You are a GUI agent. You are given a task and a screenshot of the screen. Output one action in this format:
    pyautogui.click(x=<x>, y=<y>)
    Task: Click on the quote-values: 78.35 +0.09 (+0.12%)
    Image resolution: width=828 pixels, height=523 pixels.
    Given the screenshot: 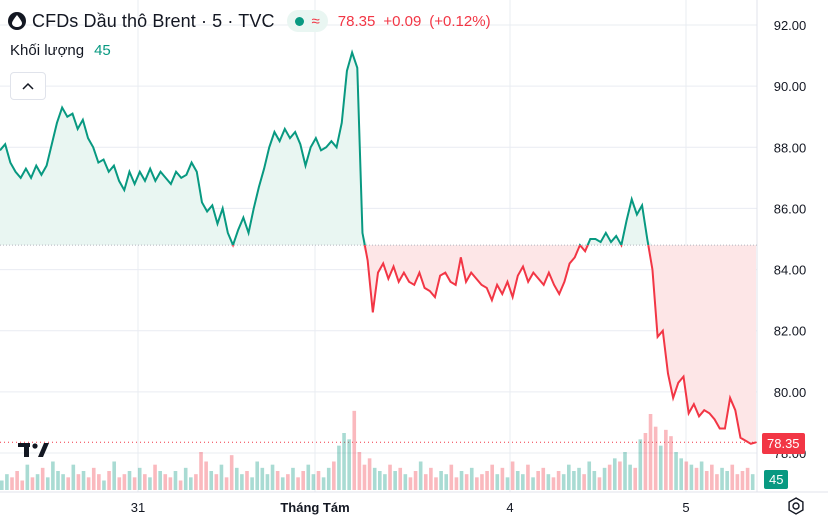 What is the action you would take?
    pyautogui.click(x=414, y=21)
    